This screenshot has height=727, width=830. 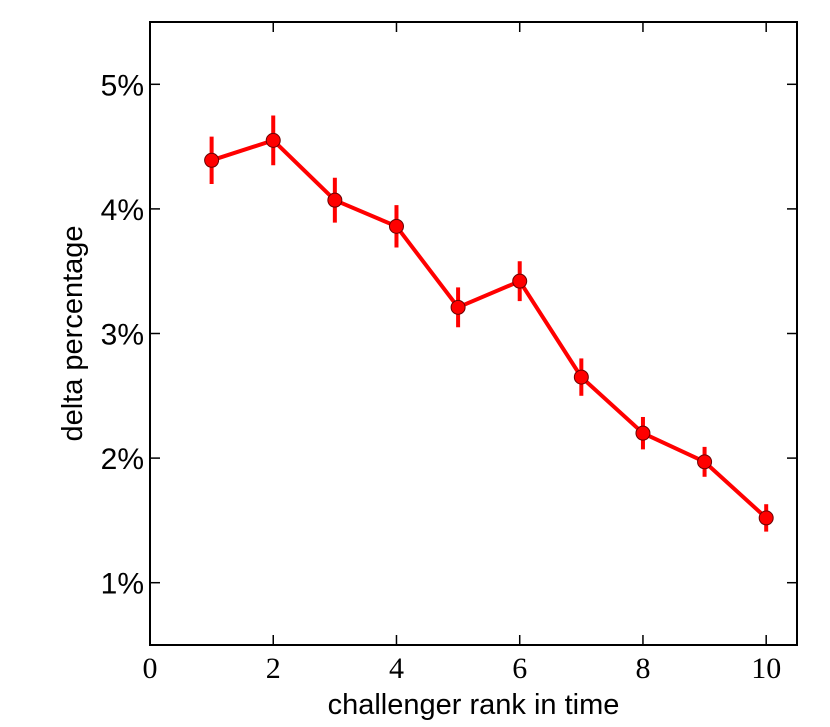 I want to click on y-tick-label: 2%, so click(x=122, y=459).